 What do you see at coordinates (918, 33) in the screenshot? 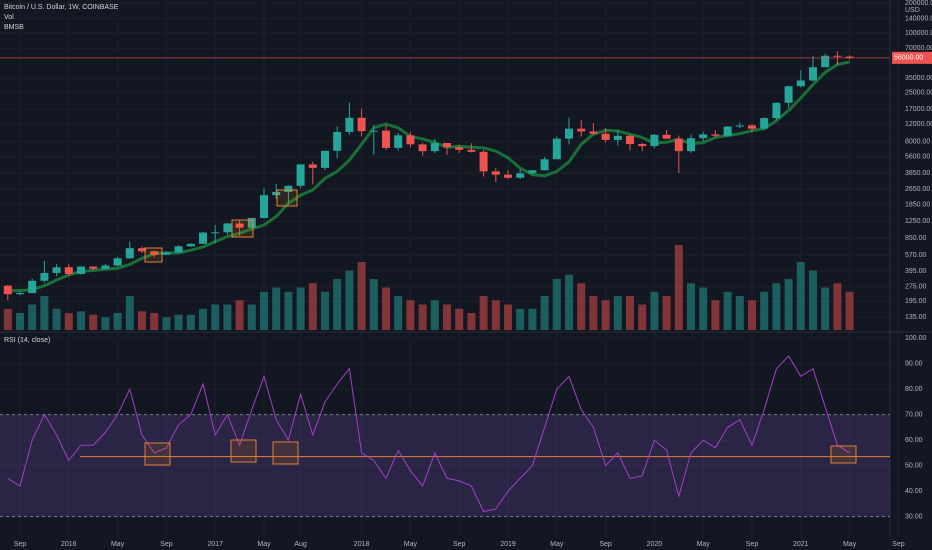
I see `y-tick-label: 100000.00` at bounding box center [918, 33].